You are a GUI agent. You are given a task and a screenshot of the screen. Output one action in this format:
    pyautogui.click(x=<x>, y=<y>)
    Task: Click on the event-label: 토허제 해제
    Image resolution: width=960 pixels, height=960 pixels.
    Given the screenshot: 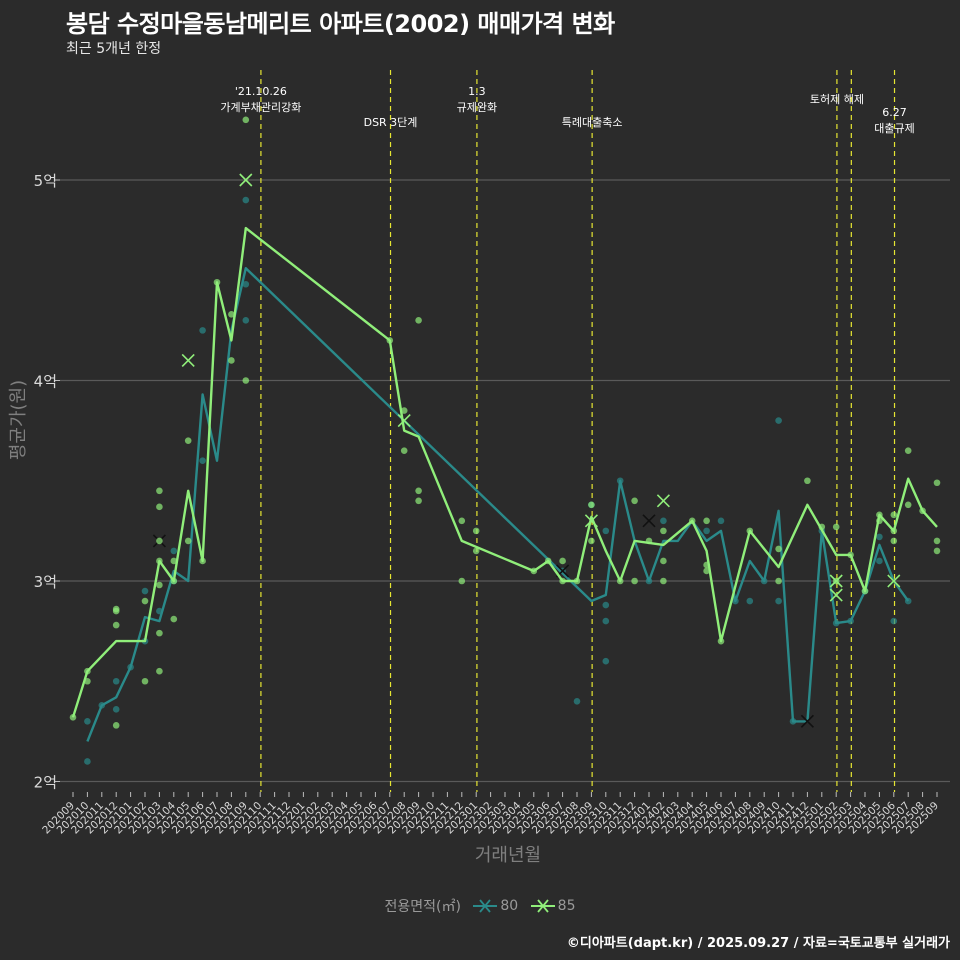 What is the action you would take?
    pyautogui.click(x=837, y=99)
    